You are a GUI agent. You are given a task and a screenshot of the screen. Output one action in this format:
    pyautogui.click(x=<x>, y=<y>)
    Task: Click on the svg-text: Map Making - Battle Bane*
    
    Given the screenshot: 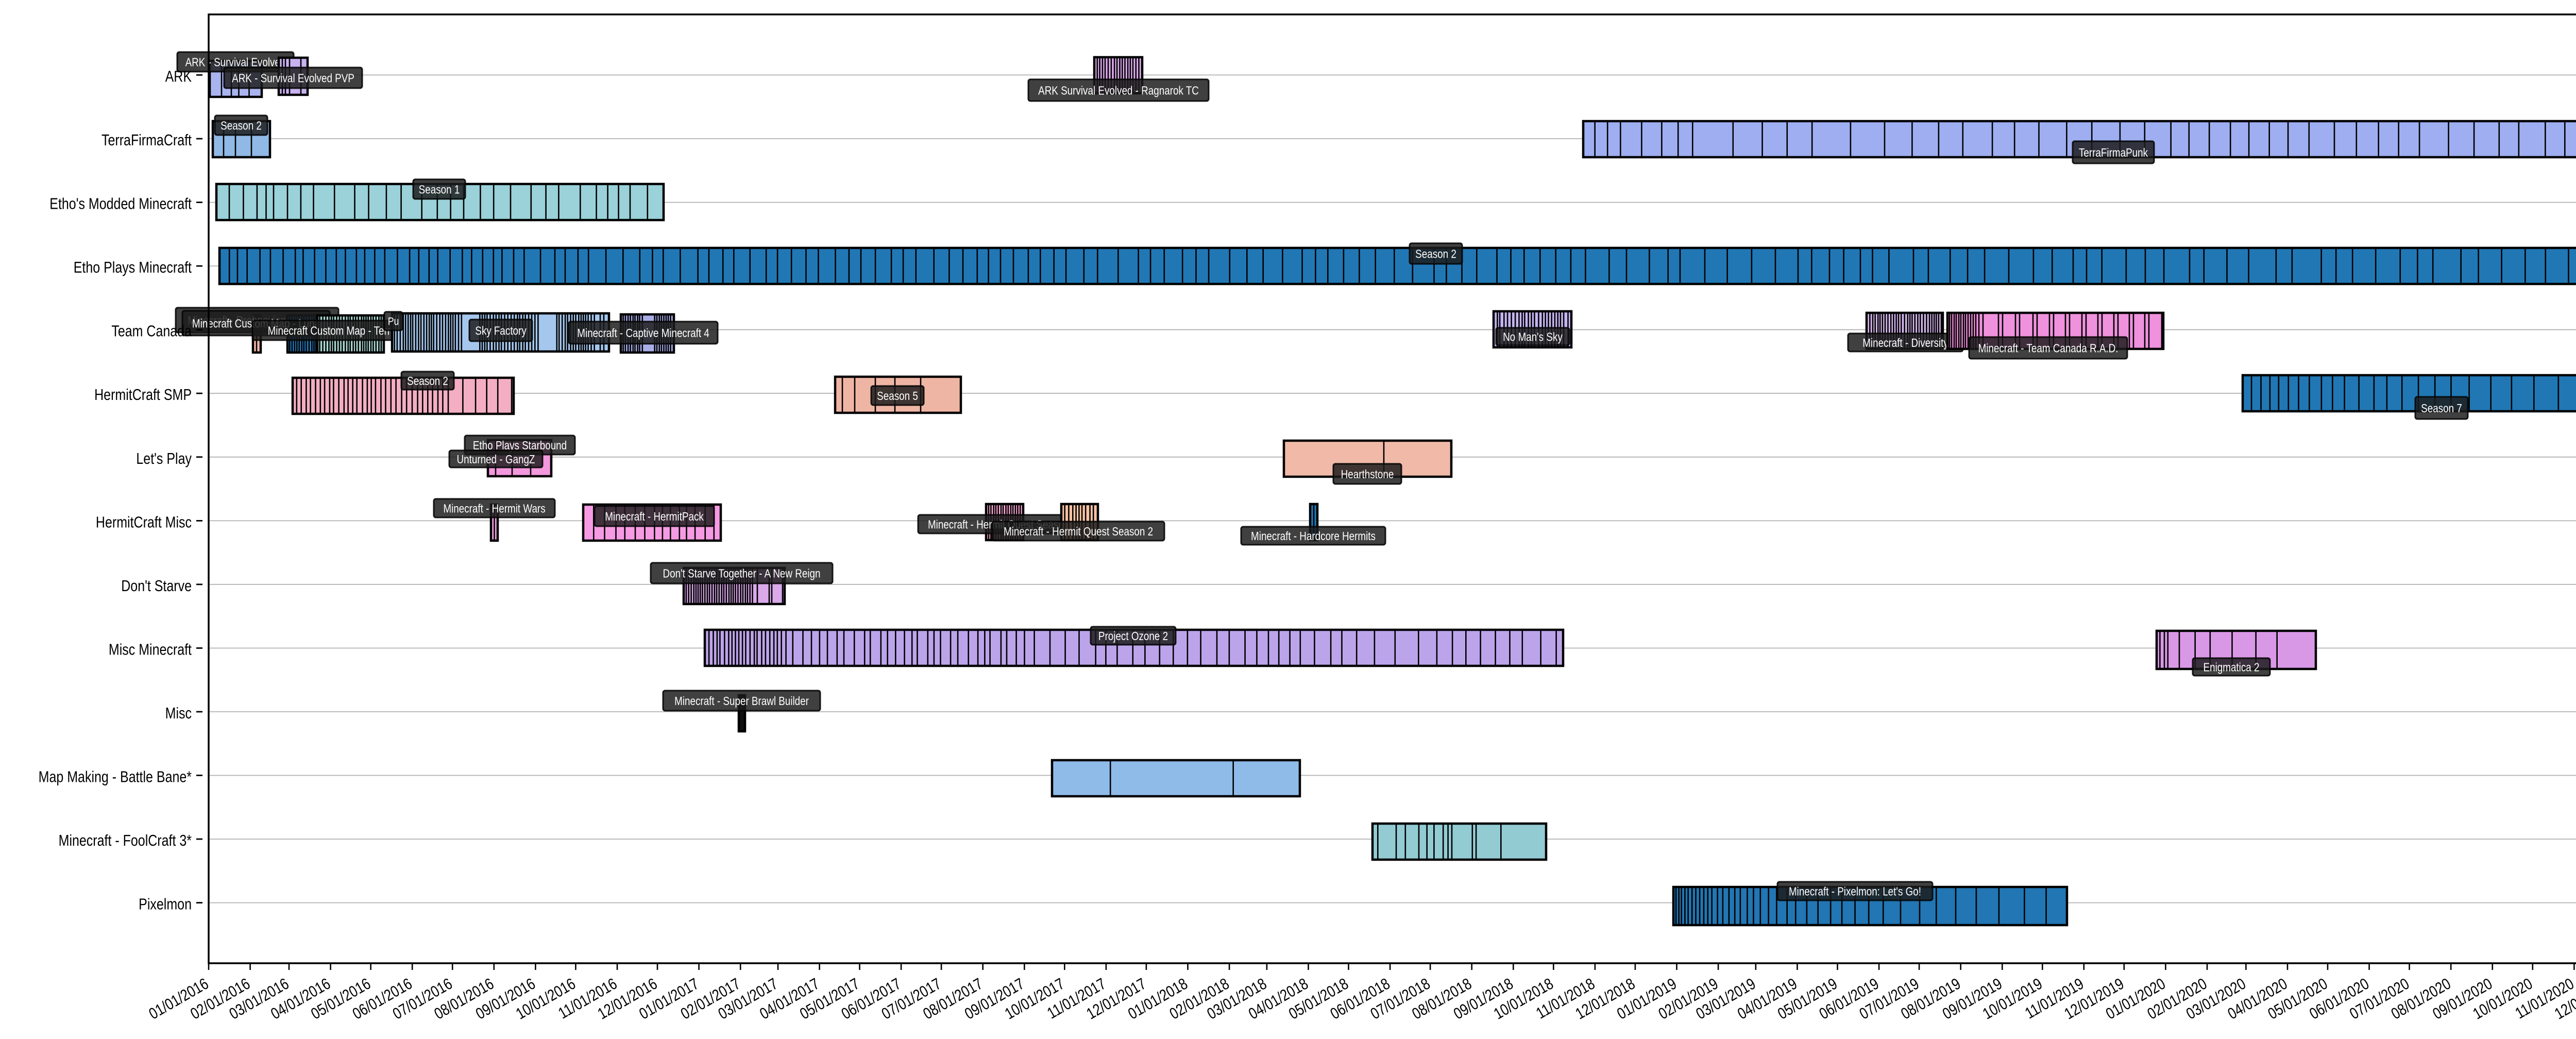 What is the action you would take?
    pyautogui.click(x=115, y=776)
    